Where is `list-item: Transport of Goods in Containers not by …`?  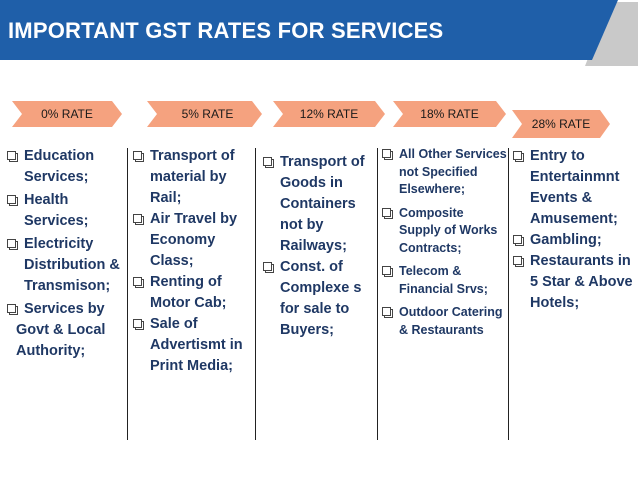
list-item: Transport of Goods in Containers not by … is located at coordinates (318, 204).